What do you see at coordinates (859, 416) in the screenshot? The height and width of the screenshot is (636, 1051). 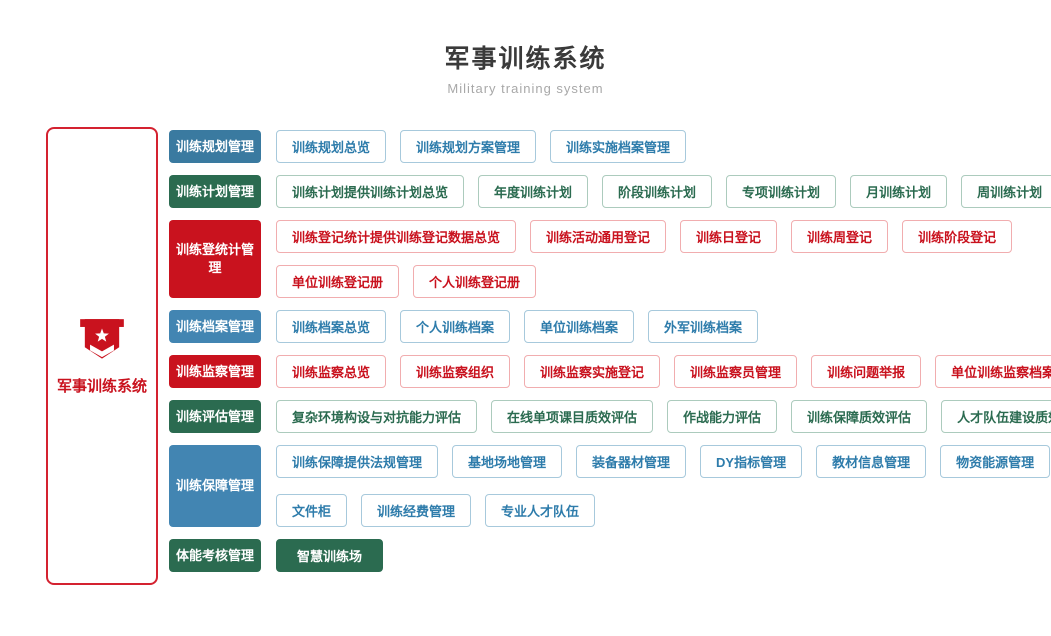 I see `module-button: 训练保障质效评估` at bounding box center [859, 416].